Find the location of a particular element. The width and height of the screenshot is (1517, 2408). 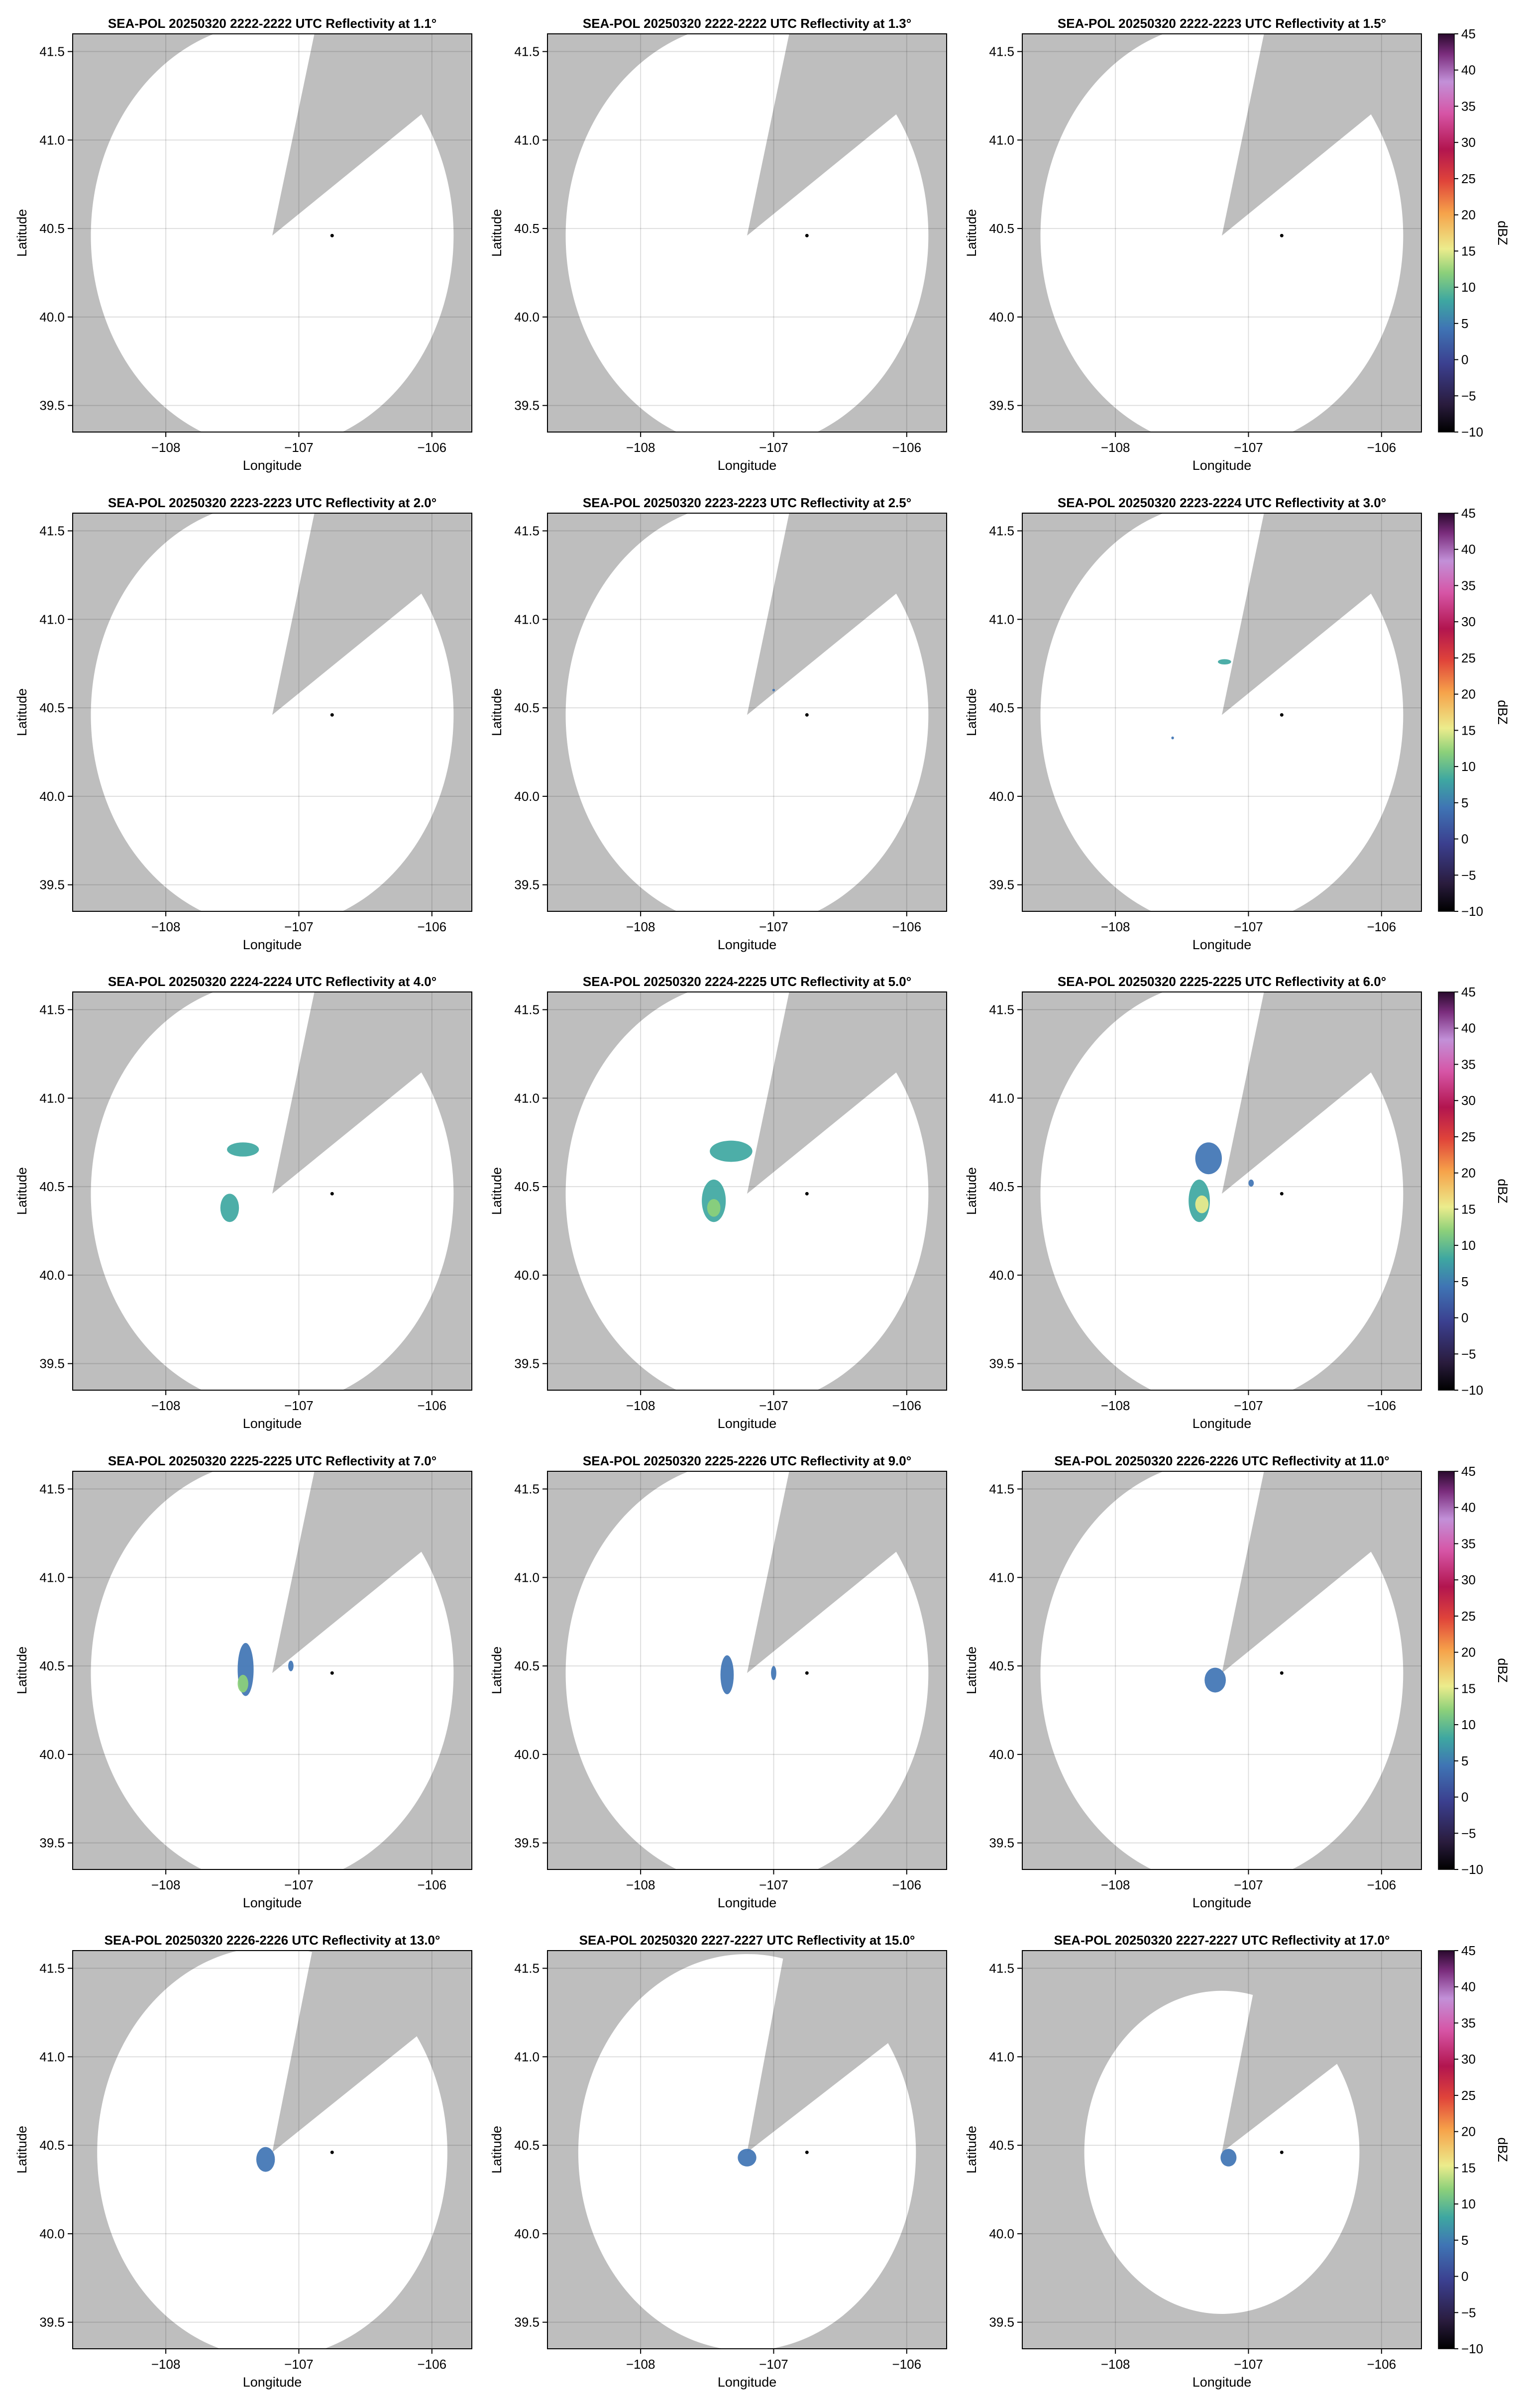

colorbar-scale is located at coordinates (1446, 233).